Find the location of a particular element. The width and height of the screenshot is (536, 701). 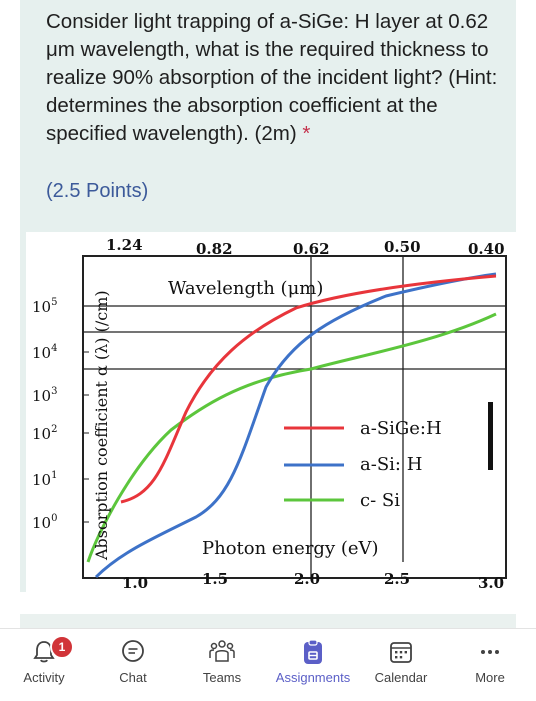

y-tick-exponent: 5 is located at coordinates (54, 302).